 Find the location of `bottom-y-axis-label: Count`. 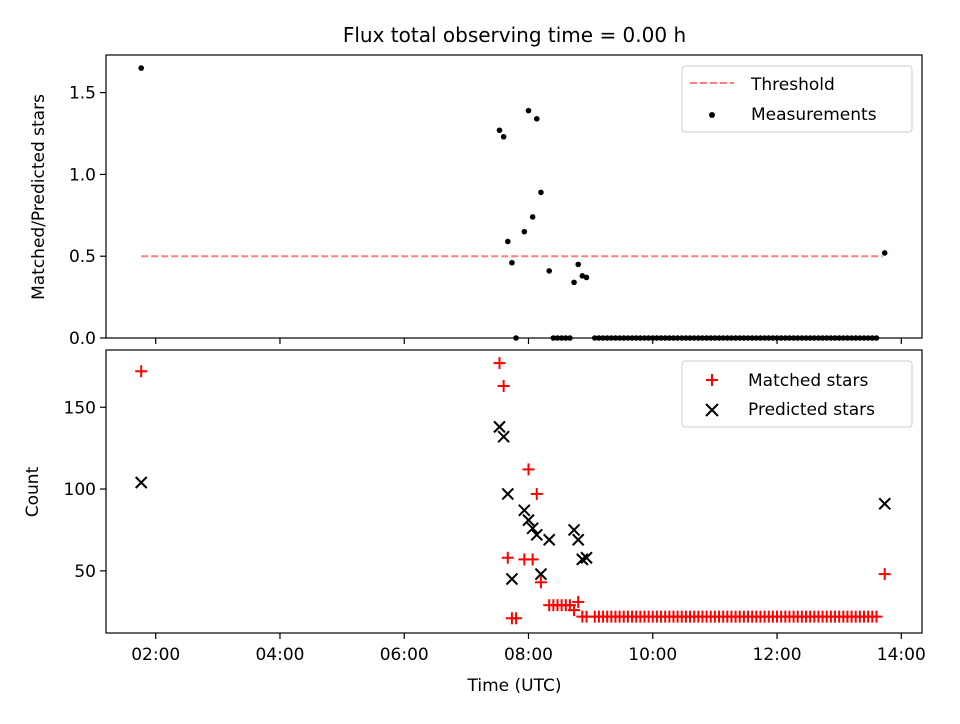

bottom-y-axis-label: Count is located at coordinates (33, 491).